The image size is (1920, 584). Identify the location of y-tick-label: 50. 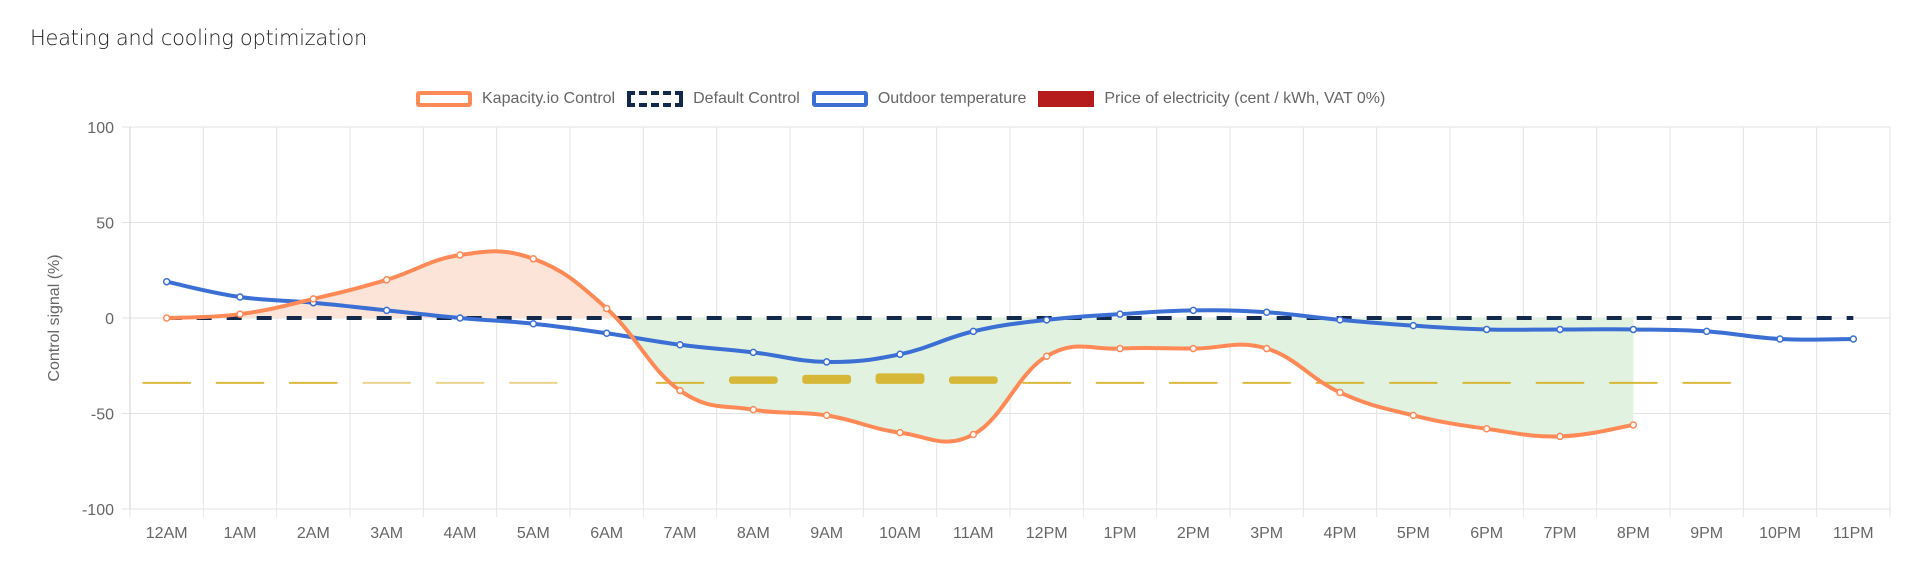
(105, 224).